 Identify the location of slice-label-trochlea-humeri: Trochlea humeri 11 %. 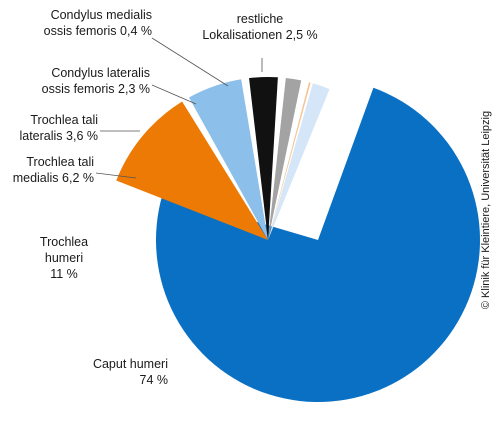
(64, 258).